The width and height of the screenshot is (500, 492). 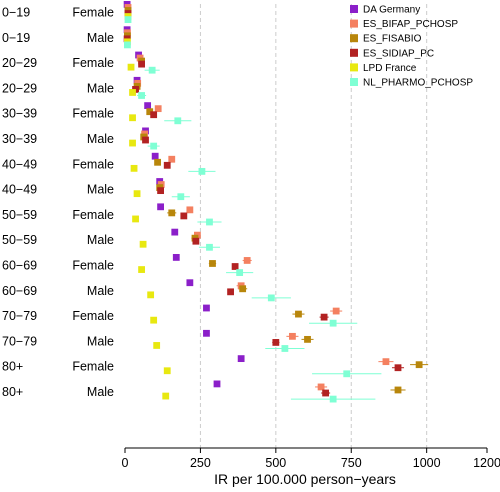 What do you see at coordinates (427, 463) in the screenshot?
I see `x-tick-label: 1000` at bounding box center [427, 463].